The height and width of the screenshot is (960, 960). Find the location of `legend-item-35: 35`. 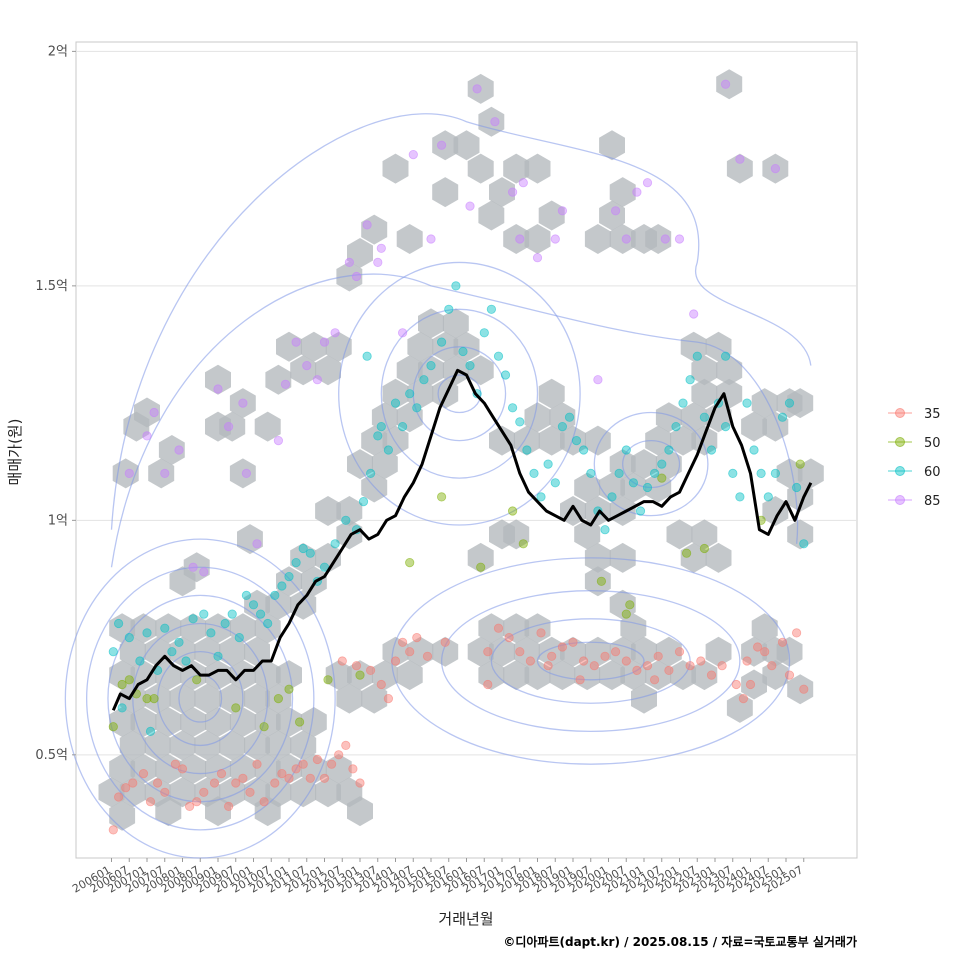

legend-item-35: 35 is located at coordinates (914, 414).